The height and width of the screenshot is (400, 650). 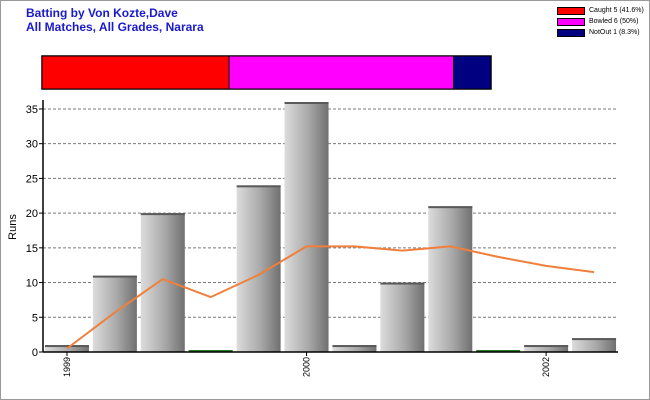 What do you see at coordinates (13, 227) in the screenshot?
I see `y-axis-label: Runs` at bounding box center [13, 227].